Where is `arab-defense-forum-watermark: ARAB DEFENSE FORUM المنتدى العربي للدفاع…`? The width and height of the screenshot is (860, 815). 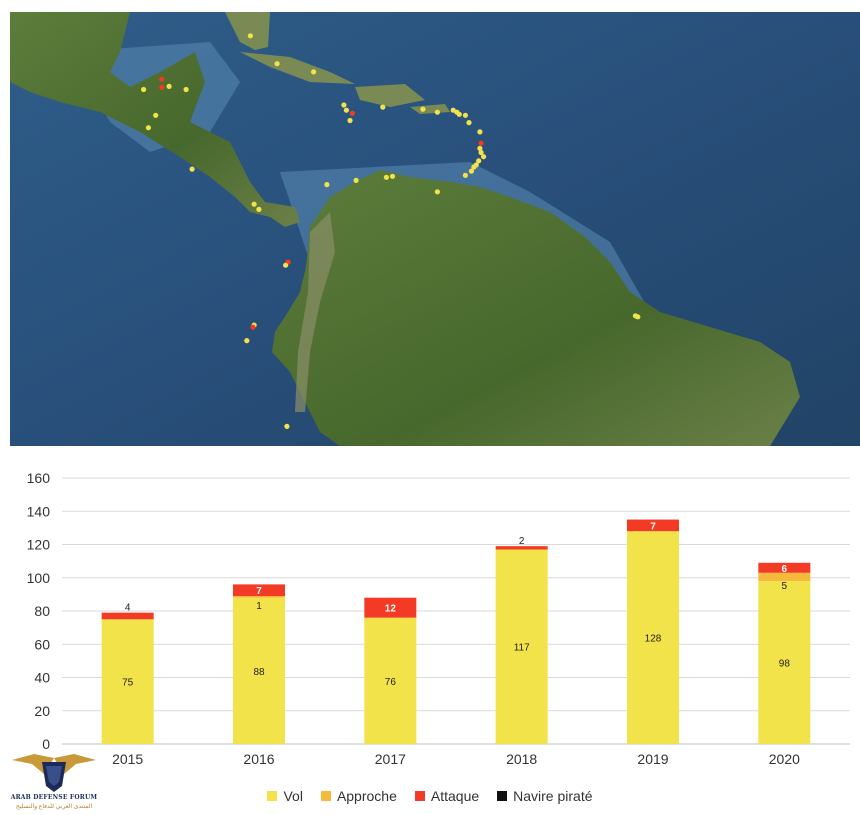 arab-defense-forum-watermark: ARAB DEFENSE FORUM المنتدى العربي للدفاع… is located at coordinates (54, 782).